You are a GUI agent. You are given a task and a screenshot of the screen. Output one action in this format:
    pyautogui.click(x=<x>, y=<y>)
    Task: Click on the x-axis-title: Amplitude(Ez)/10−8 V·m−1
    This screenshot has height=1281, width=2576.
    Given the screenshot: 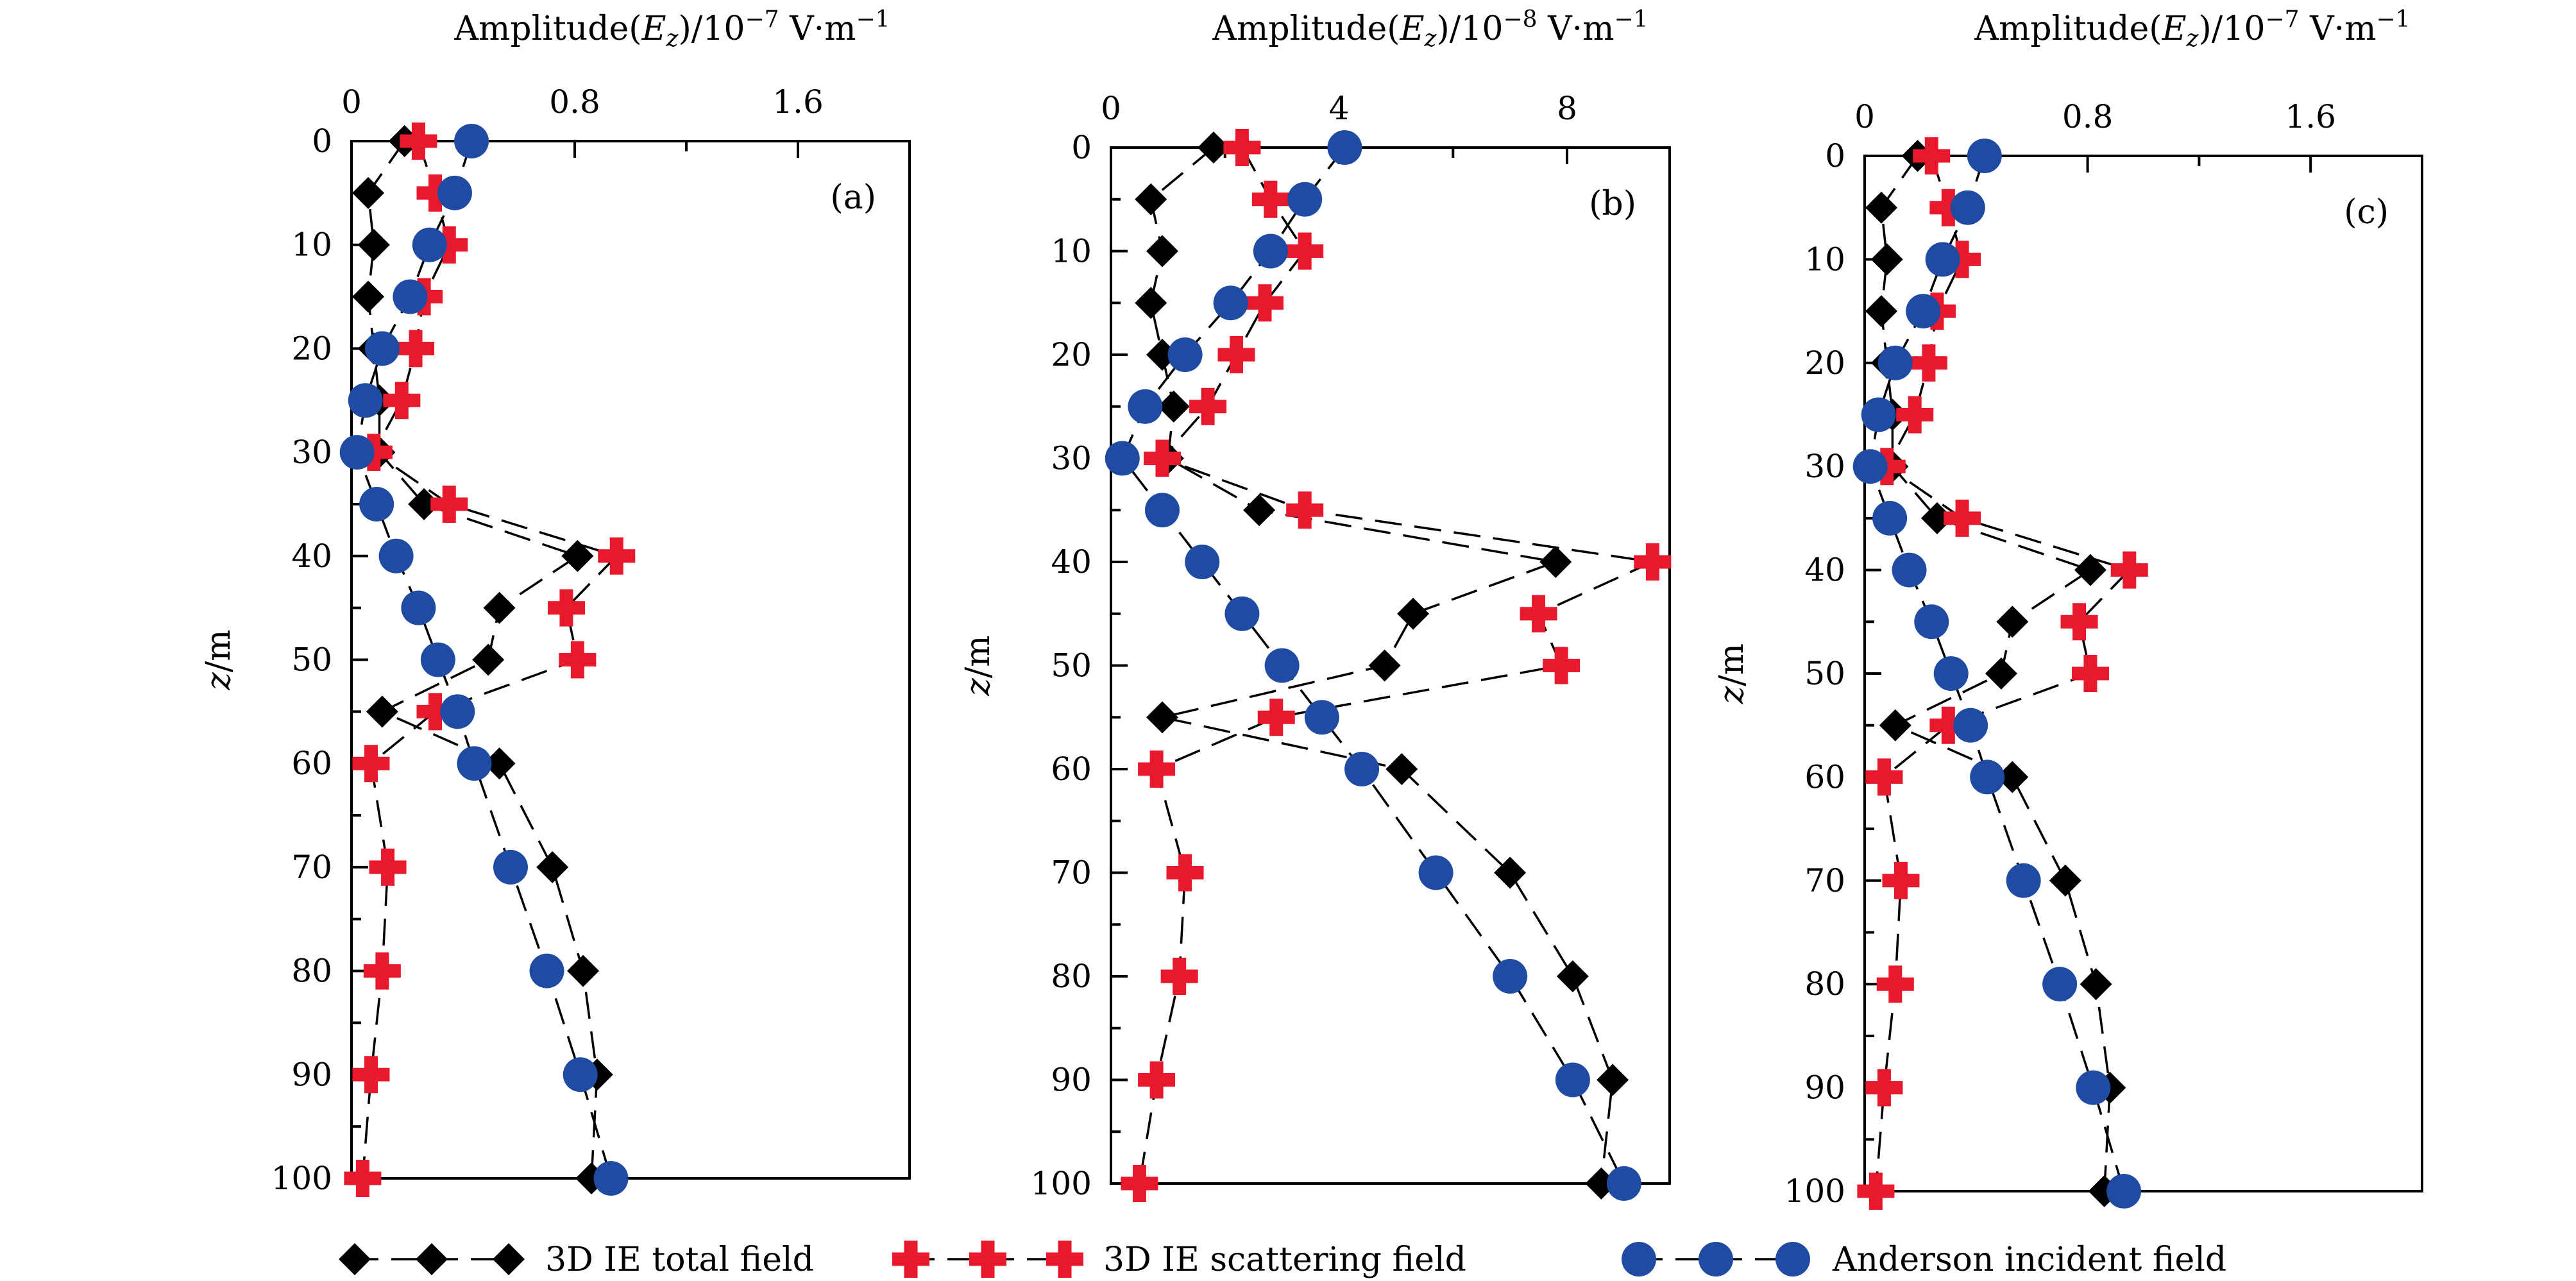 What is the action you would take?
    pyautogui.click(x=1430, y=29)
    